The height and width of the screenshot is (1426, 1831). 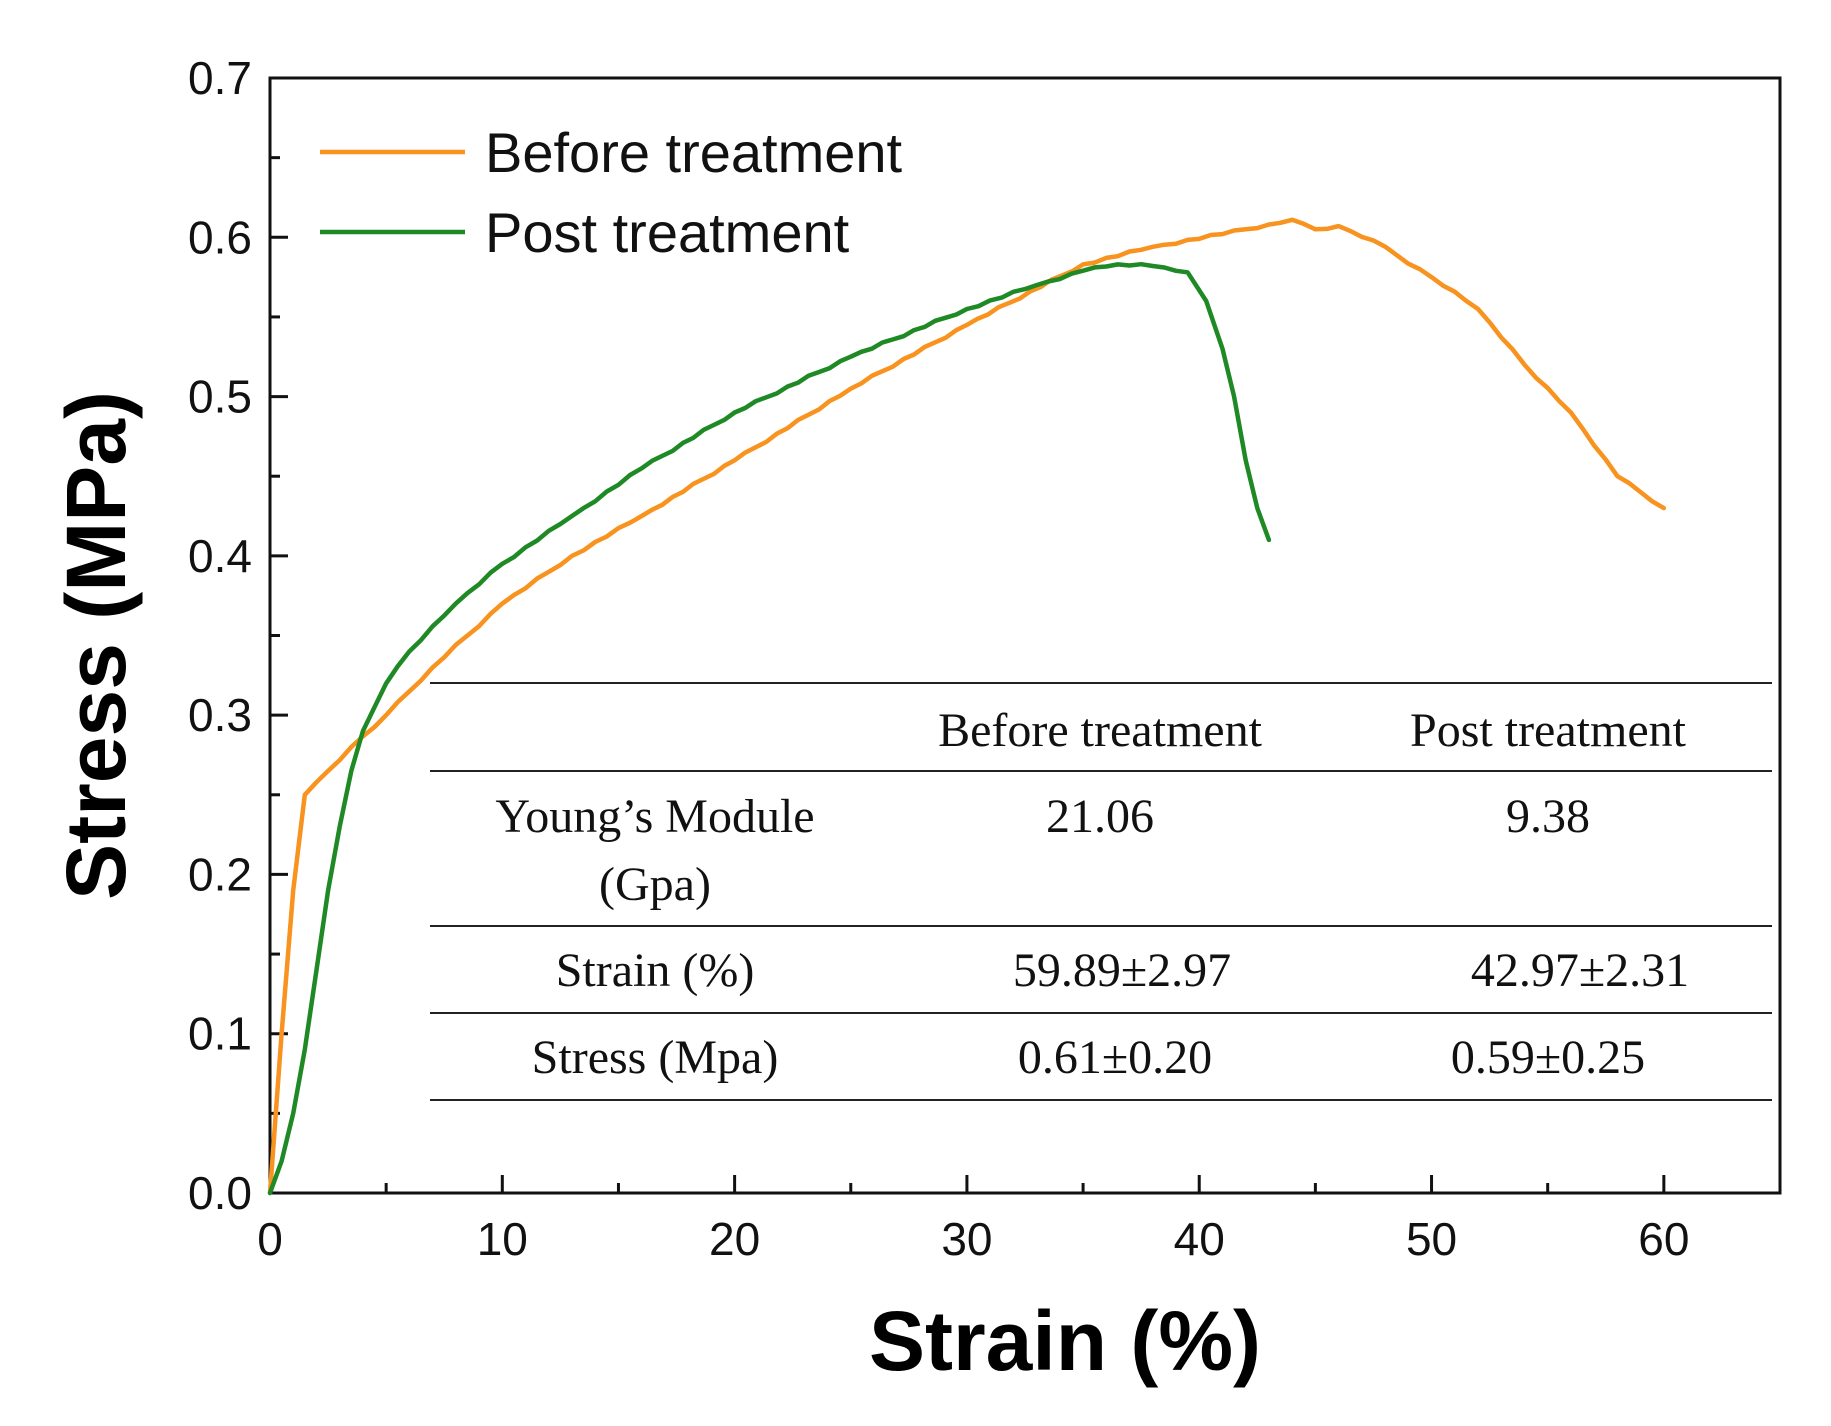 What do you see at coordinates (655, 970) in the screenshot?
I see `table-row-label: Strain (%)` at bounding box center [655, 970].